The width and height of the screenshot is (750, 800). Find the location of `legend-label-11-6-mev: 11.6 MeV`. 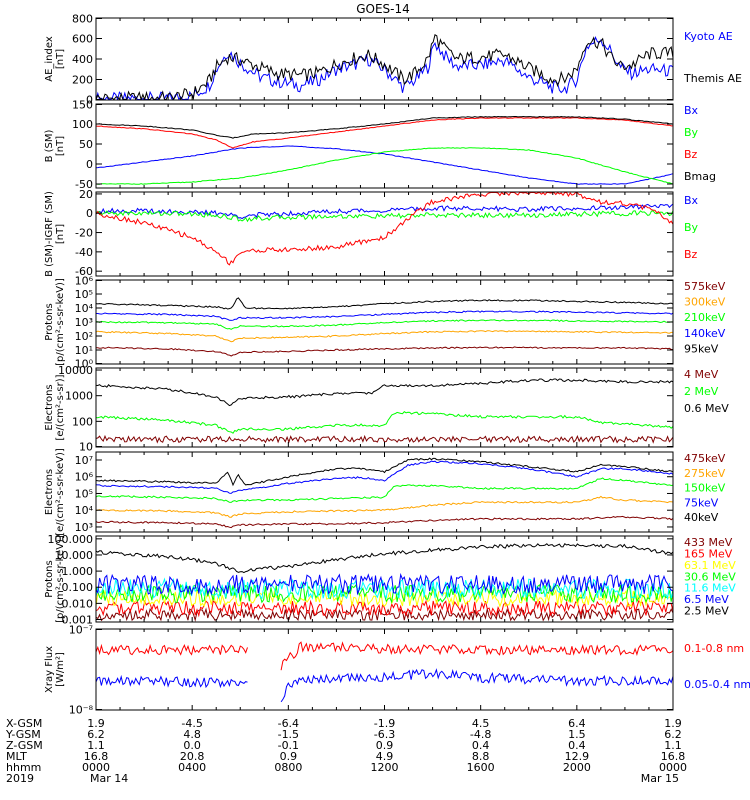

legend-label-11-6-mev: 11.6 MeV is located at coordinates (710, 588).